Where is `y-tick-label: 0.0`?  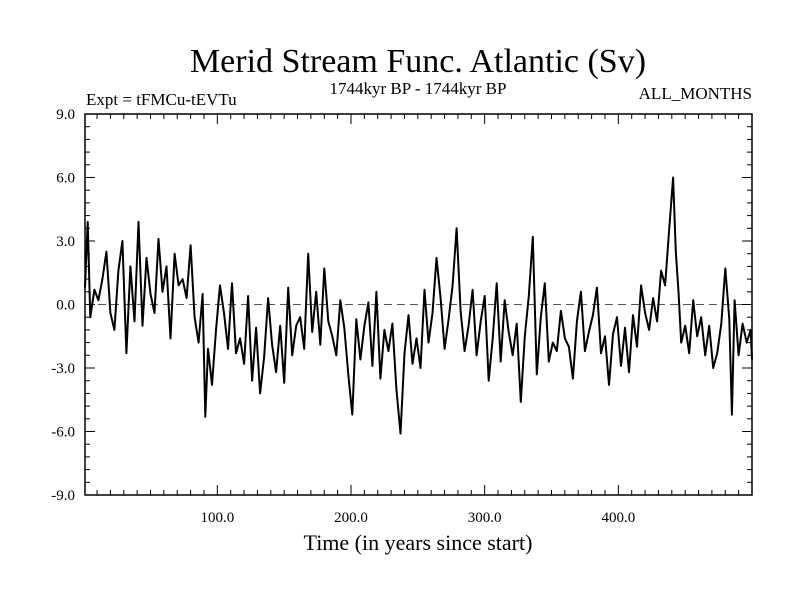
y-tick-label: 0.0 is located at coordinates (65, 306).